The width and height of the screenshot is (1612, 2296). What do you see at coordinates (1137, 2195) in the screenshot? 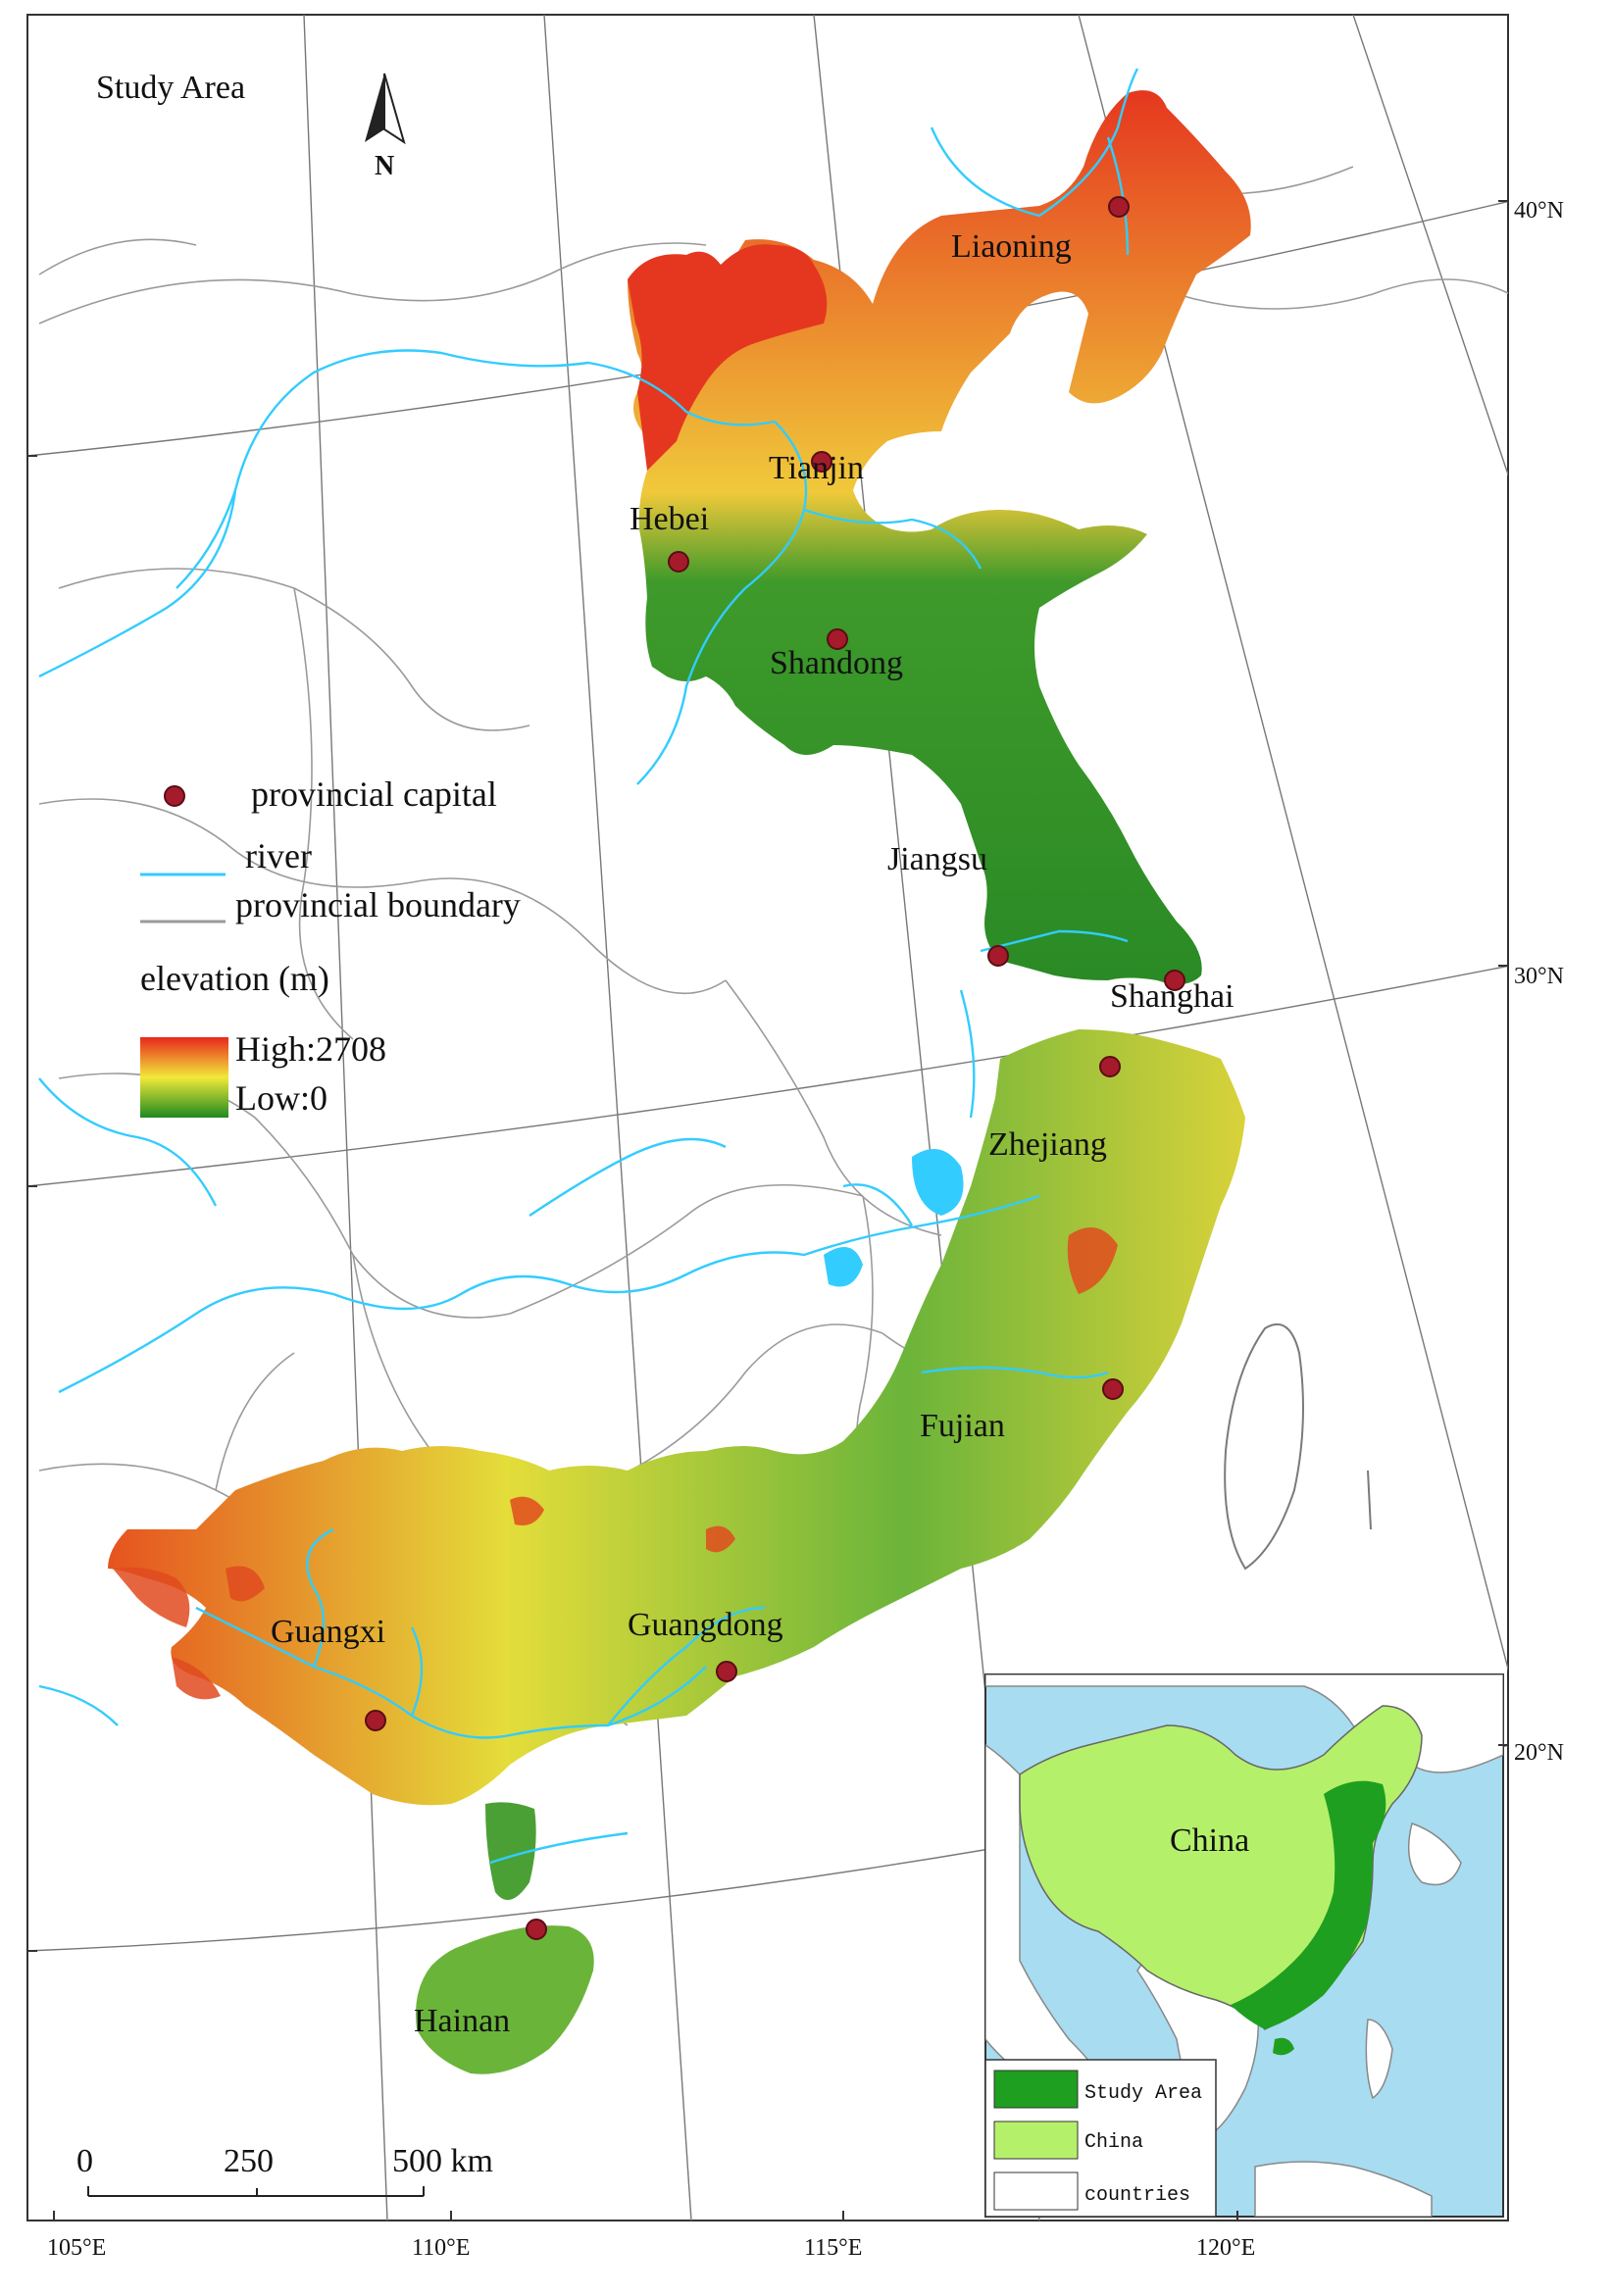
I see `inset-legend-countries-label: countries` at bounding box center [1137, 2195].